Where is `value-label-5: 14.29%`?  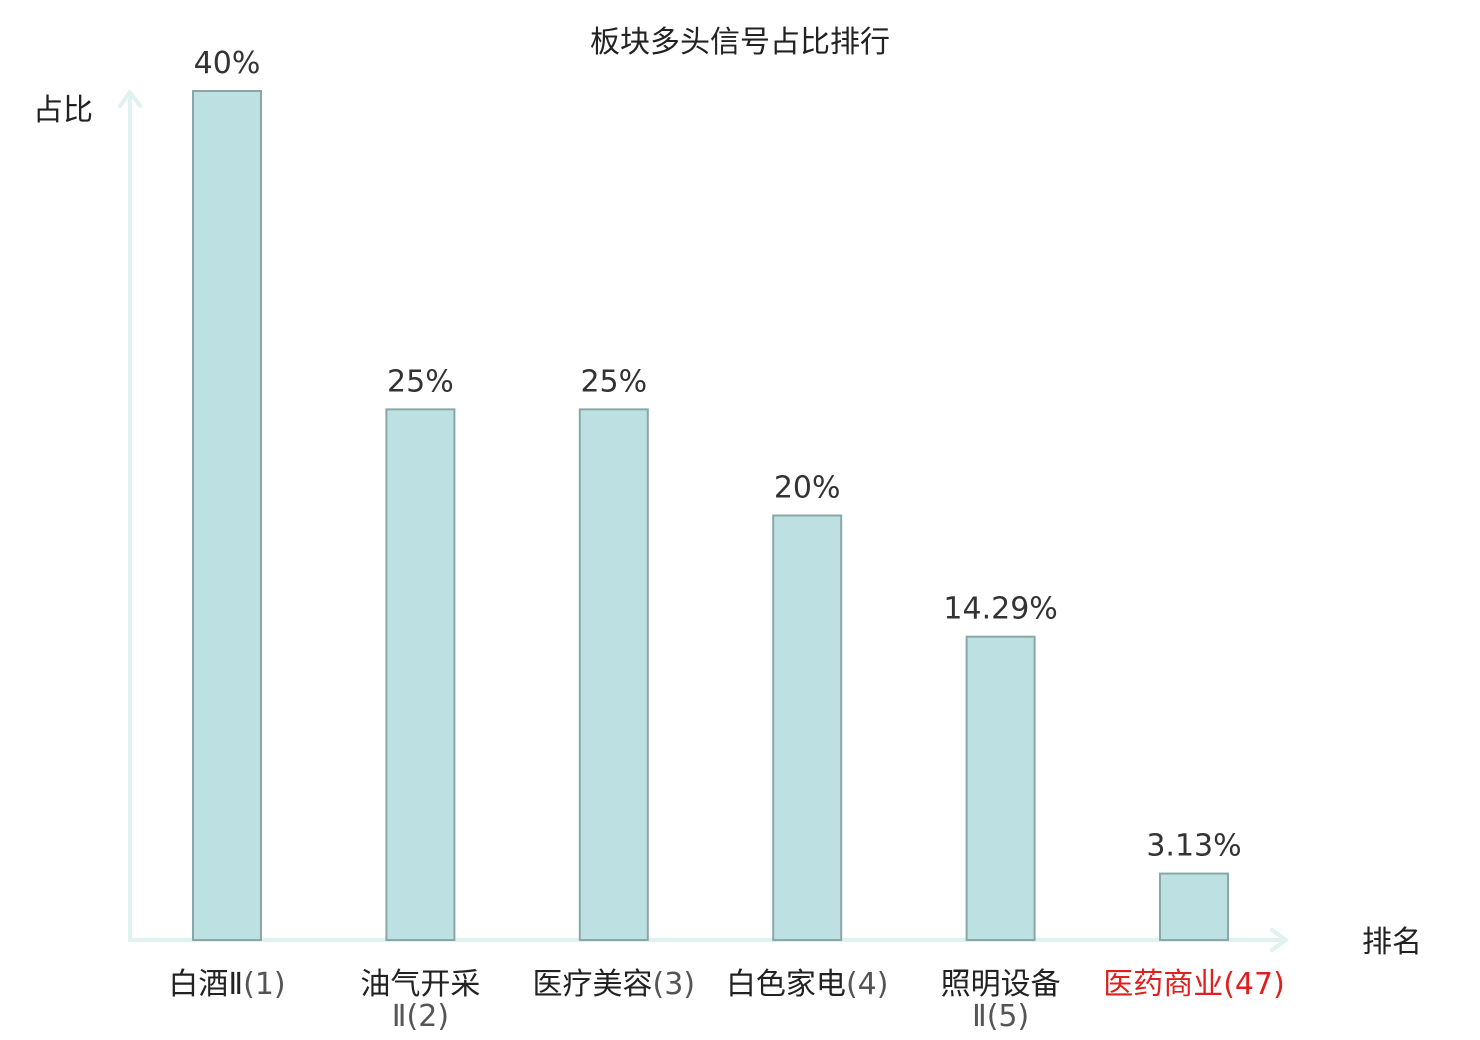
value-label-5: 14.29% is located at coordinates (1000, 609).